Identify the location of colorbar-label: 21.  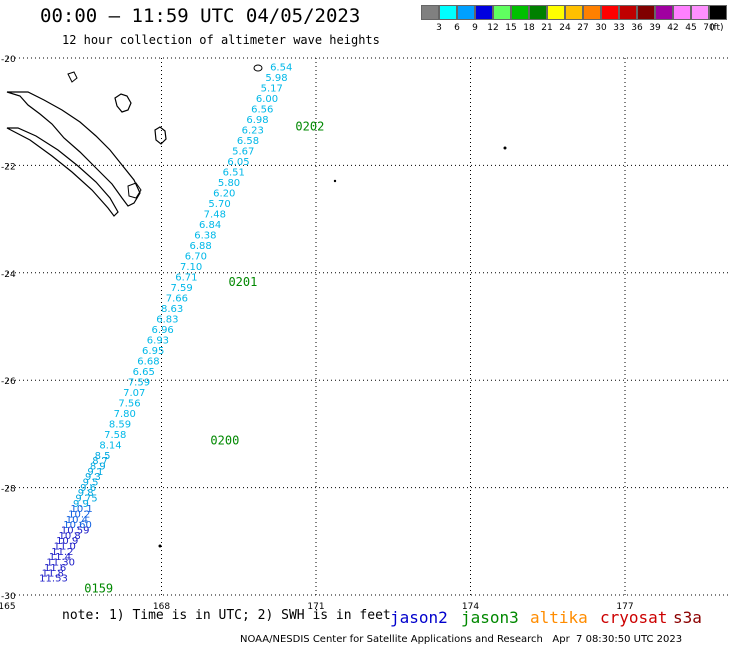
(547, 28).